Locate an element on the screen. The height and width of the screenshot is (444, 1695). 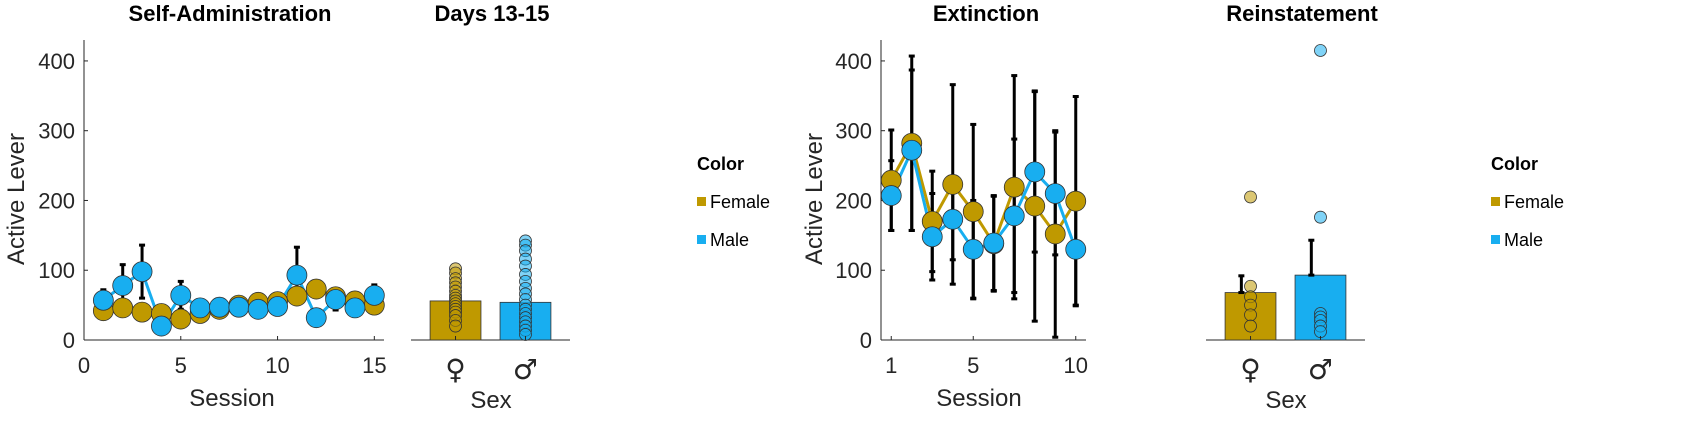
bar-chart-days_13_15: ♀ ♂ is located at coordinates (490, 310).